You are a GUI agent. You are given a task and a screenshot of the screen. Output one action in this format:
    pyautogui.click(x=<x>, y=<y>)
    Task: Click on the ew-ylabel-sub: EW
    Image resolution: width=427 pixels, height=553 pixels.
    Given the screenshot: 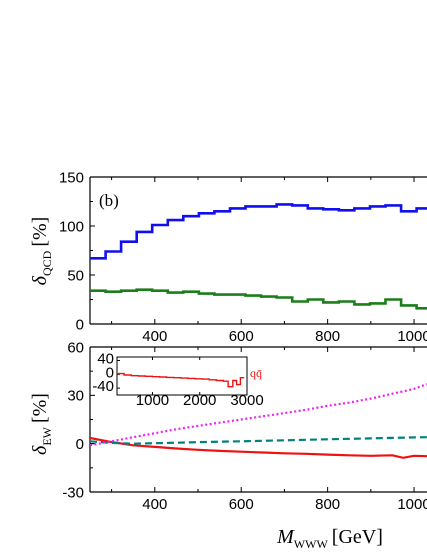 What is the action you would take?
    pyautogui.click(x=47, y=435)
    